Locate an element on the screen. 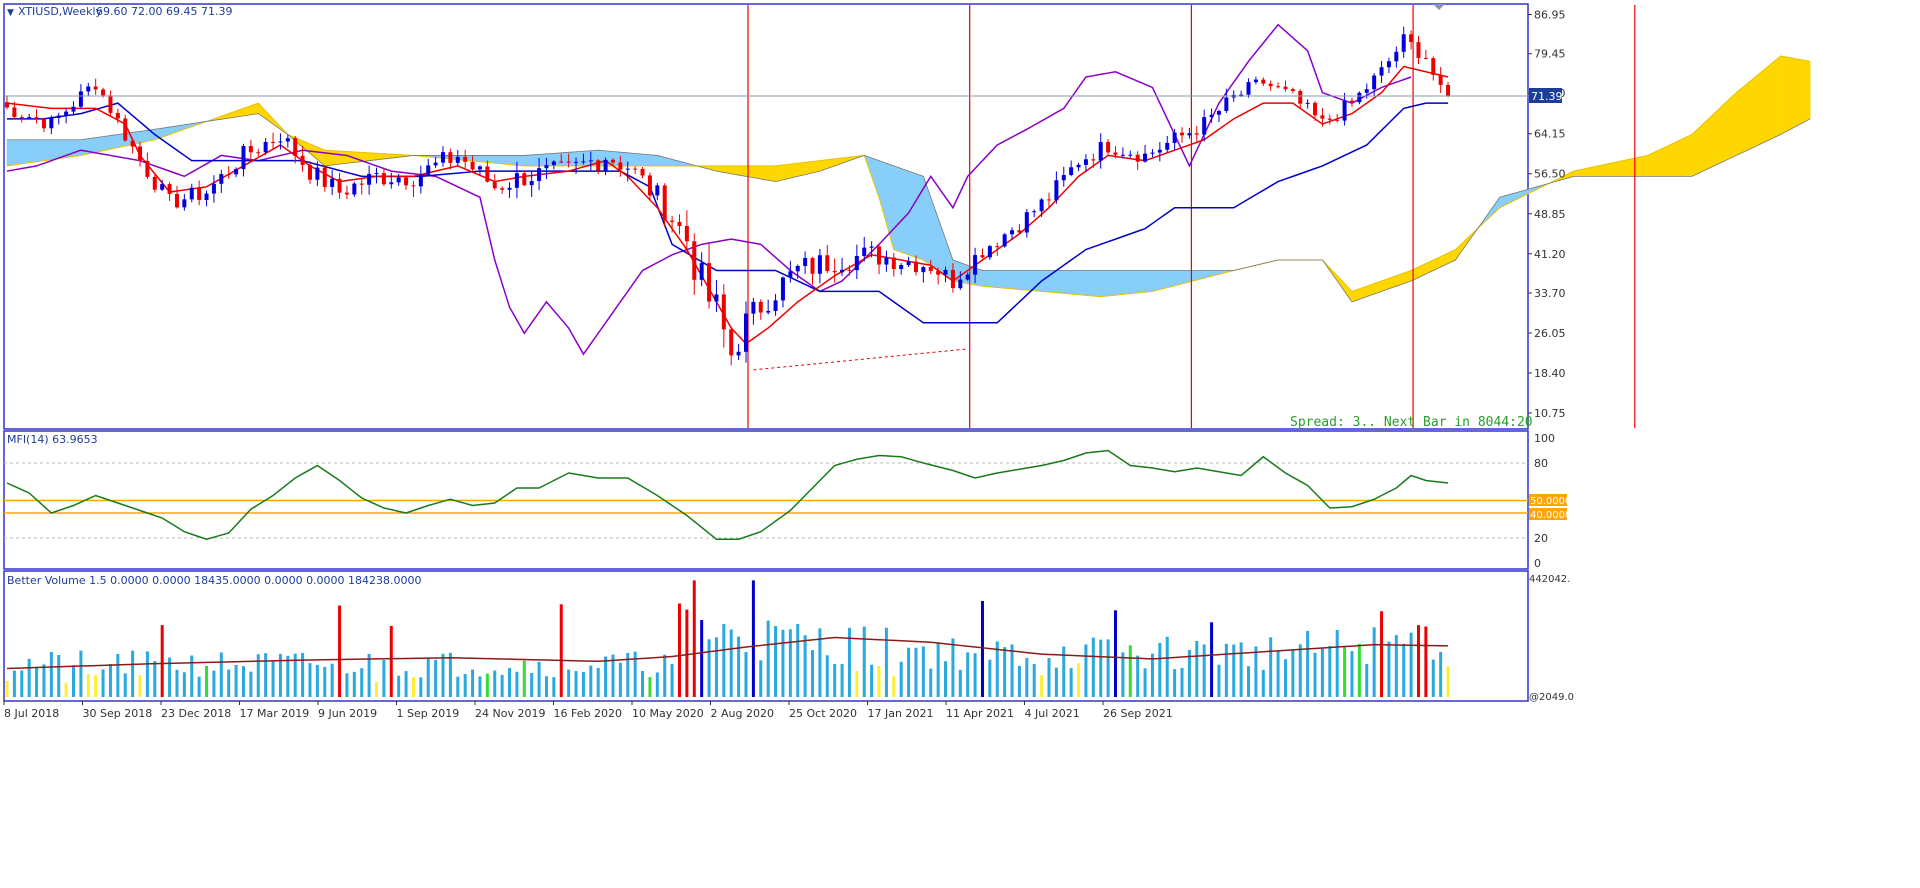  price-axis-label: 64.15 is located at coordinates (1550, 134).